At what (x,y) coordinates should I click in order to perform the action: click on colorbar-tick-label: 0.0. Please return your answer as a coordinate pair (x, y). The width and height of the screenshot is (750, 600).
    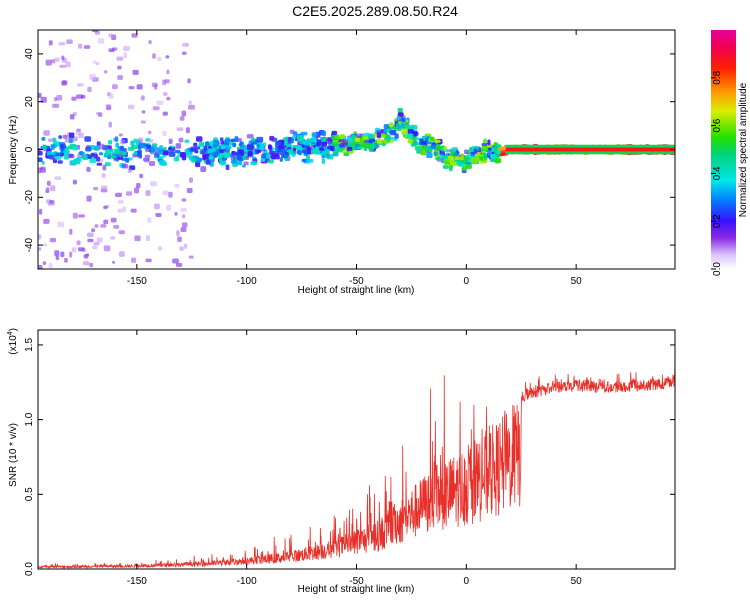
    Looking at the image, I should click on (717, 269).